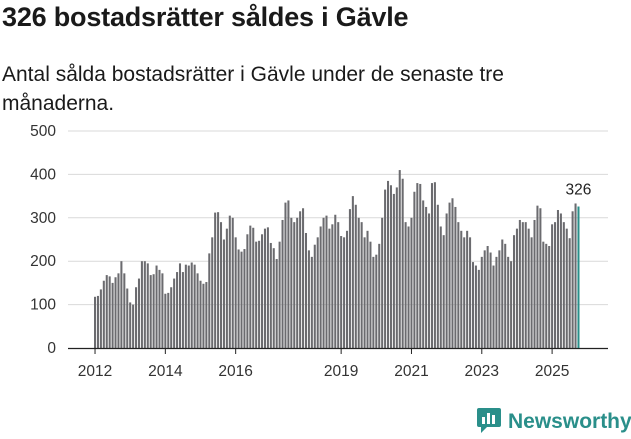 The image size is (631, 439). What do you see at coordinates (411, 371) in the screenshot?
I see `x-tick-label: 2021` at bounding box center [411, 371].